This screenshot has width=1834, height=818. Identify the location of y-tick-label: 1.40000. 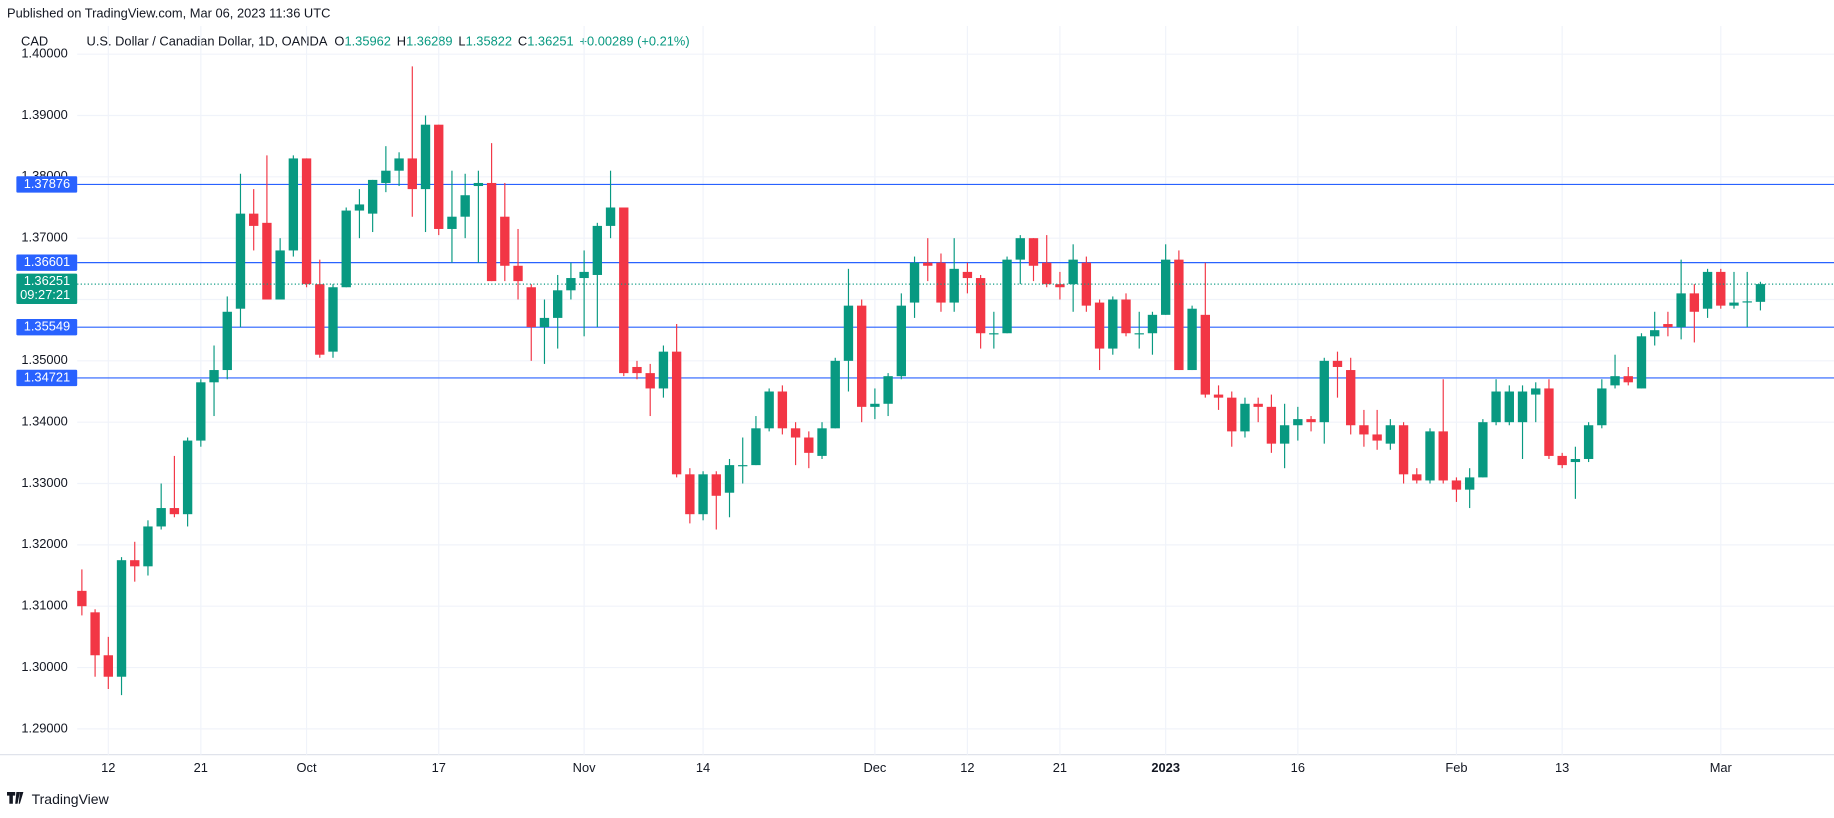
(44, 53).